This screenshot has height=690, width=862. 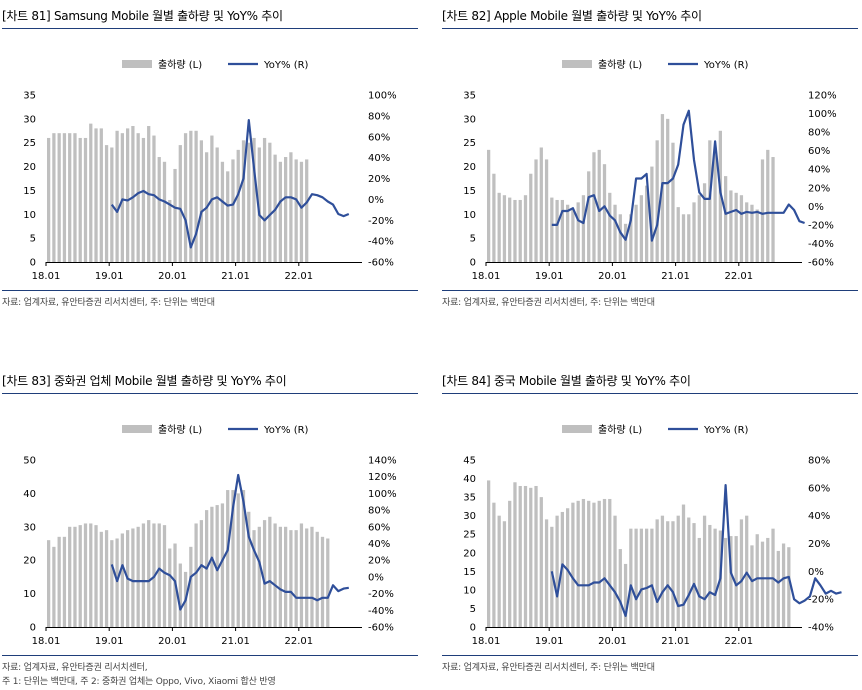 What do you see at coordinates (469, 461) in the screenshot?
I see `y-left-tick-label: 45` at bounding box center [469, 461].